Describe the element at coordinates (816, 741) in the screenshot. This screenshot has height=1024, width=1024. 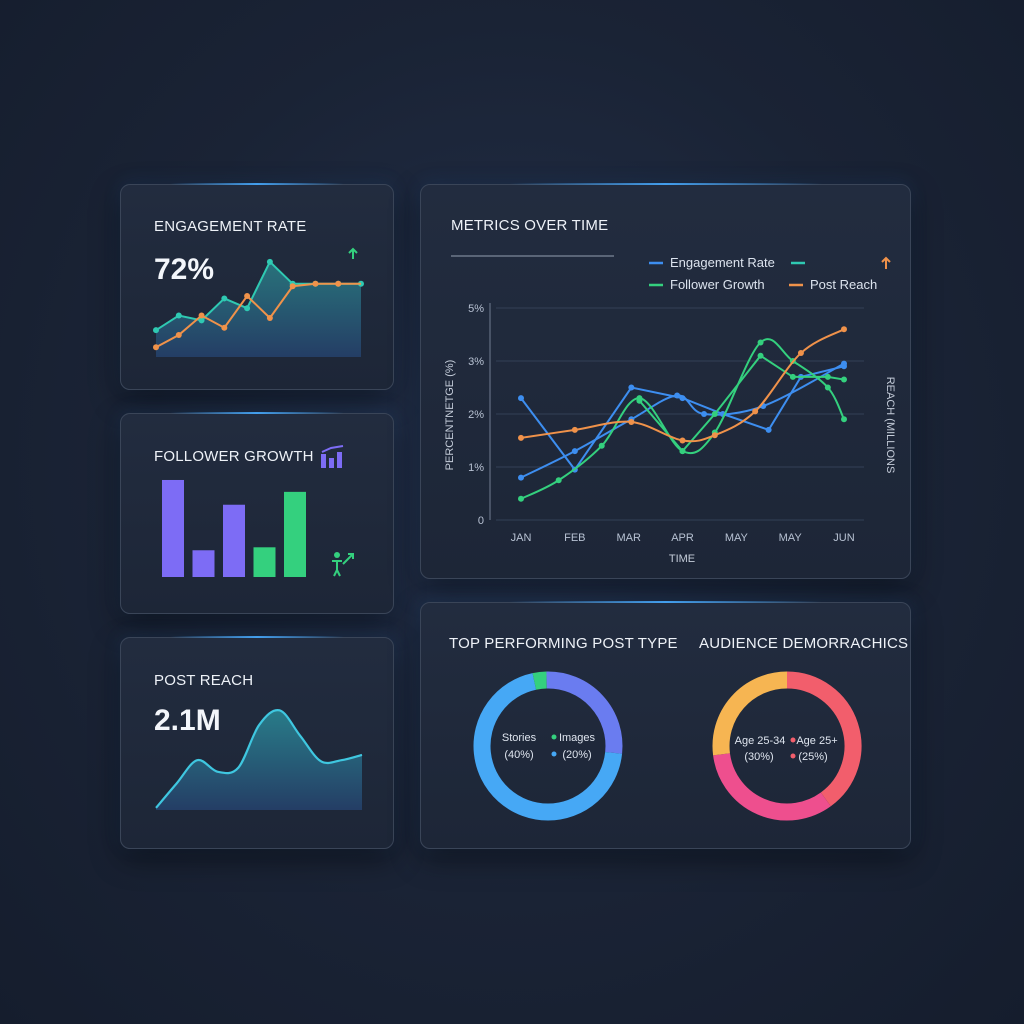
I see `demo-label-2: Age 25+` at that location.